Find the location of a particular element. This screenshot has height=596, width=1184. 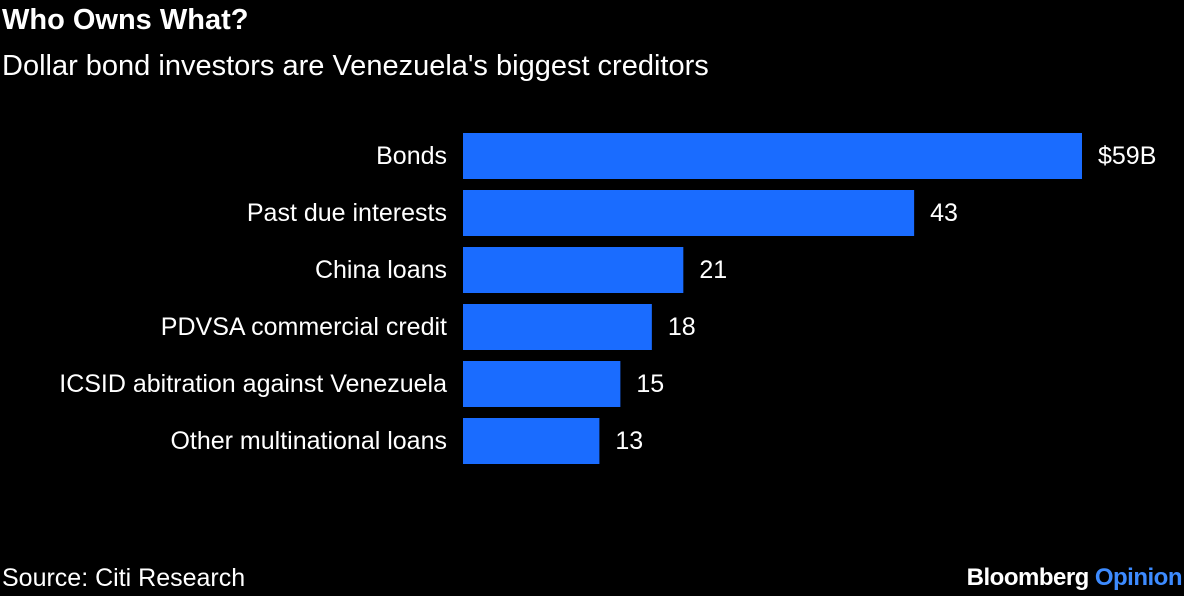

value-label: 43 is located at coordinates (944, 213).